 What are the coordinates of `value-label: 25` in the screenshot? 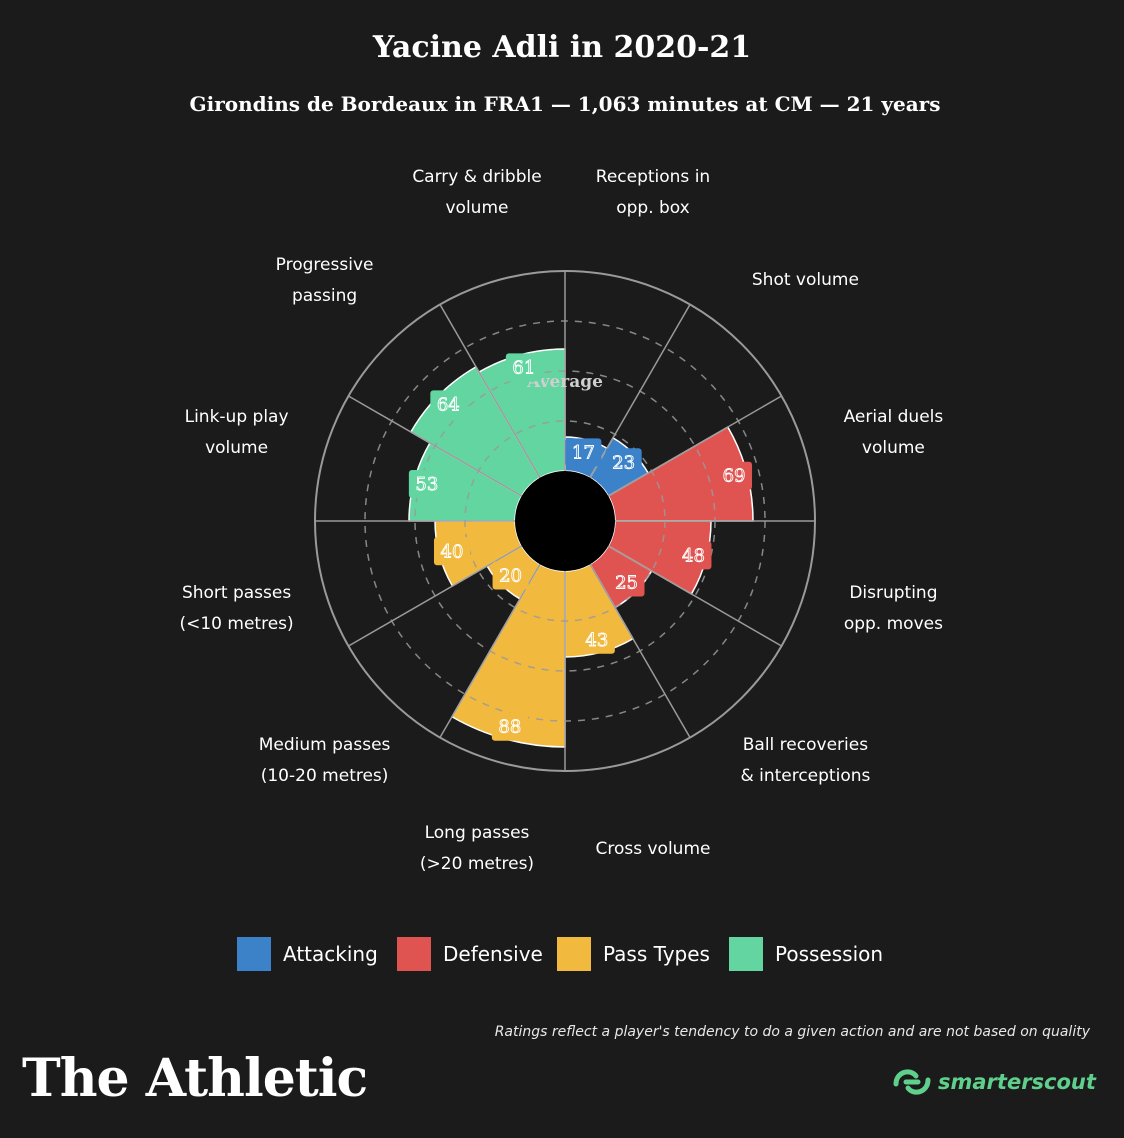 It's located at (626, 583).